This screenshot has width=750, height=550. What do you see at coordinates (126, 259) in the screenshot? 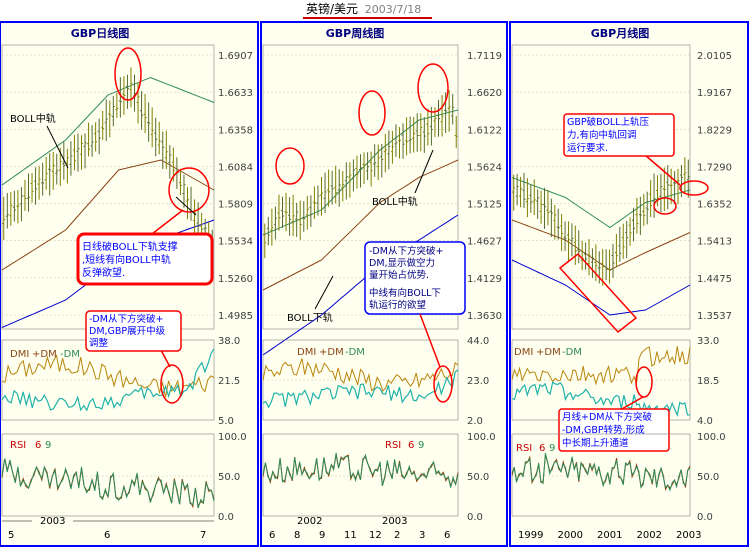
I see `daily-note1-line2: ,短线有向BOLL中轨` at bounding box center [126, 259].